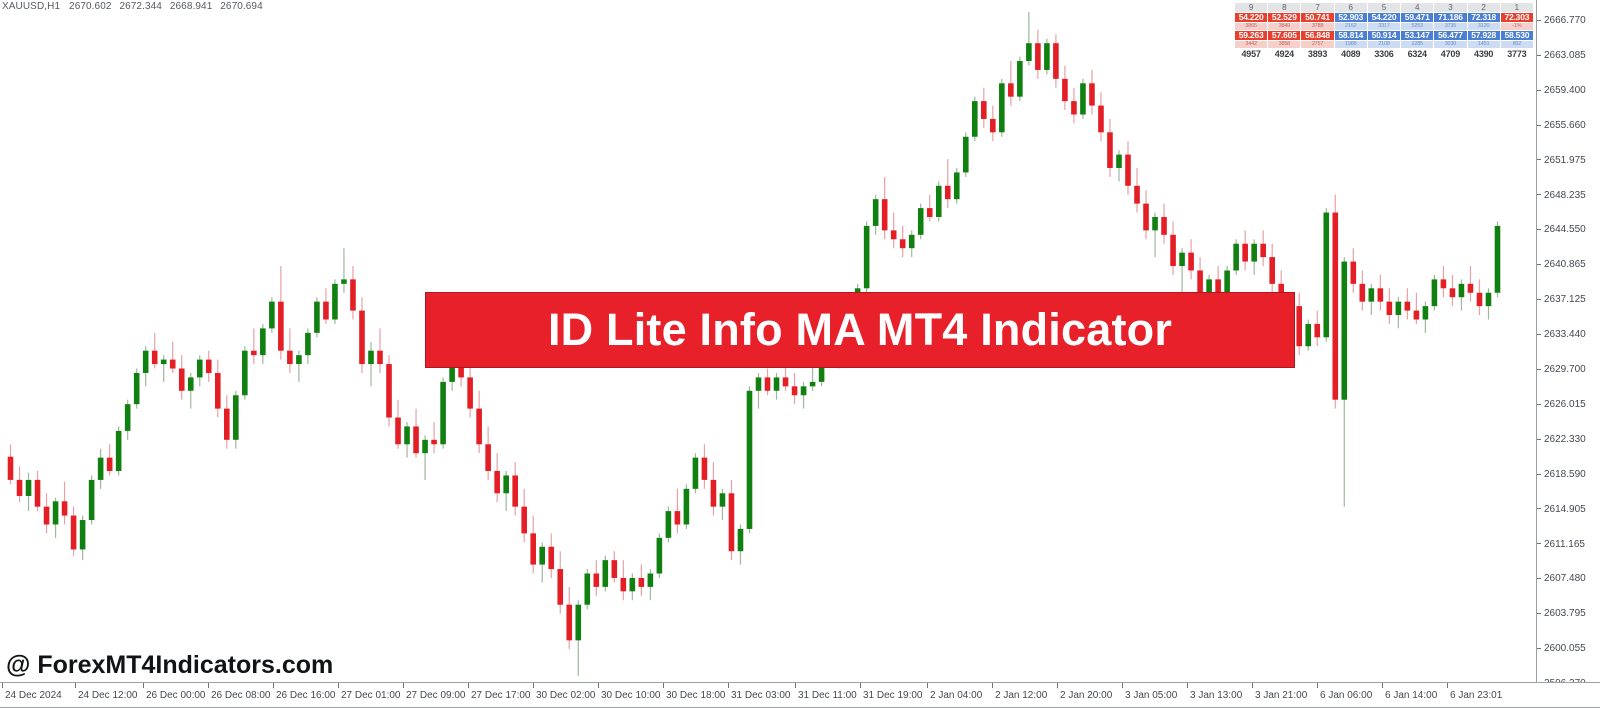 This screenshot has width=1600, height=708. Describe the element at coordinates (1517, 26) in the screenshot. I see `info-panel-subvalue-cell: -1%` at that location.